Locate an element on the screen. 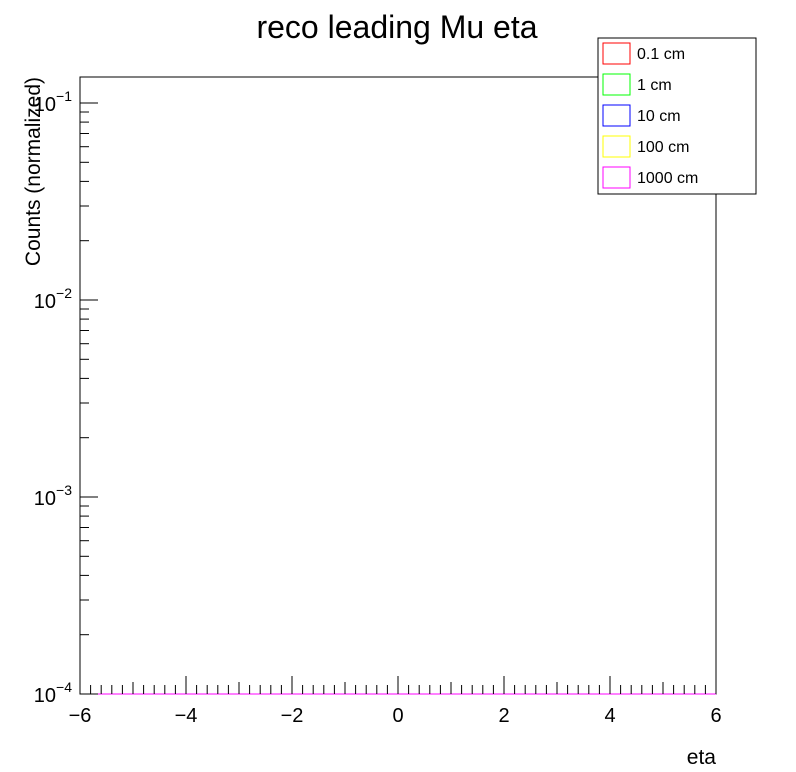 The image size is (796, 772). y-axis: 10⁻⁴ 10⁻³ 10⁻² 10⁻¹ is located at coordinates (66, 397).